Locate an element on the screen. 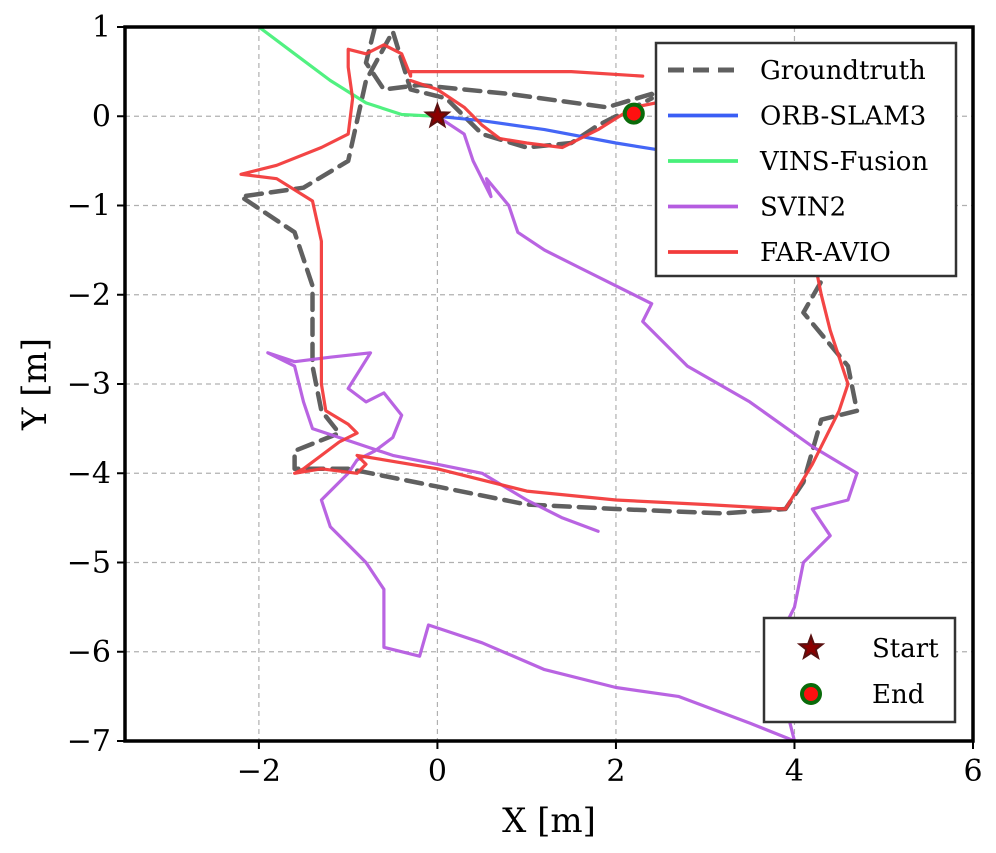 This screenshot has height=853, width=996. y-tick-label: −7 is located at coordinates (89, 741).